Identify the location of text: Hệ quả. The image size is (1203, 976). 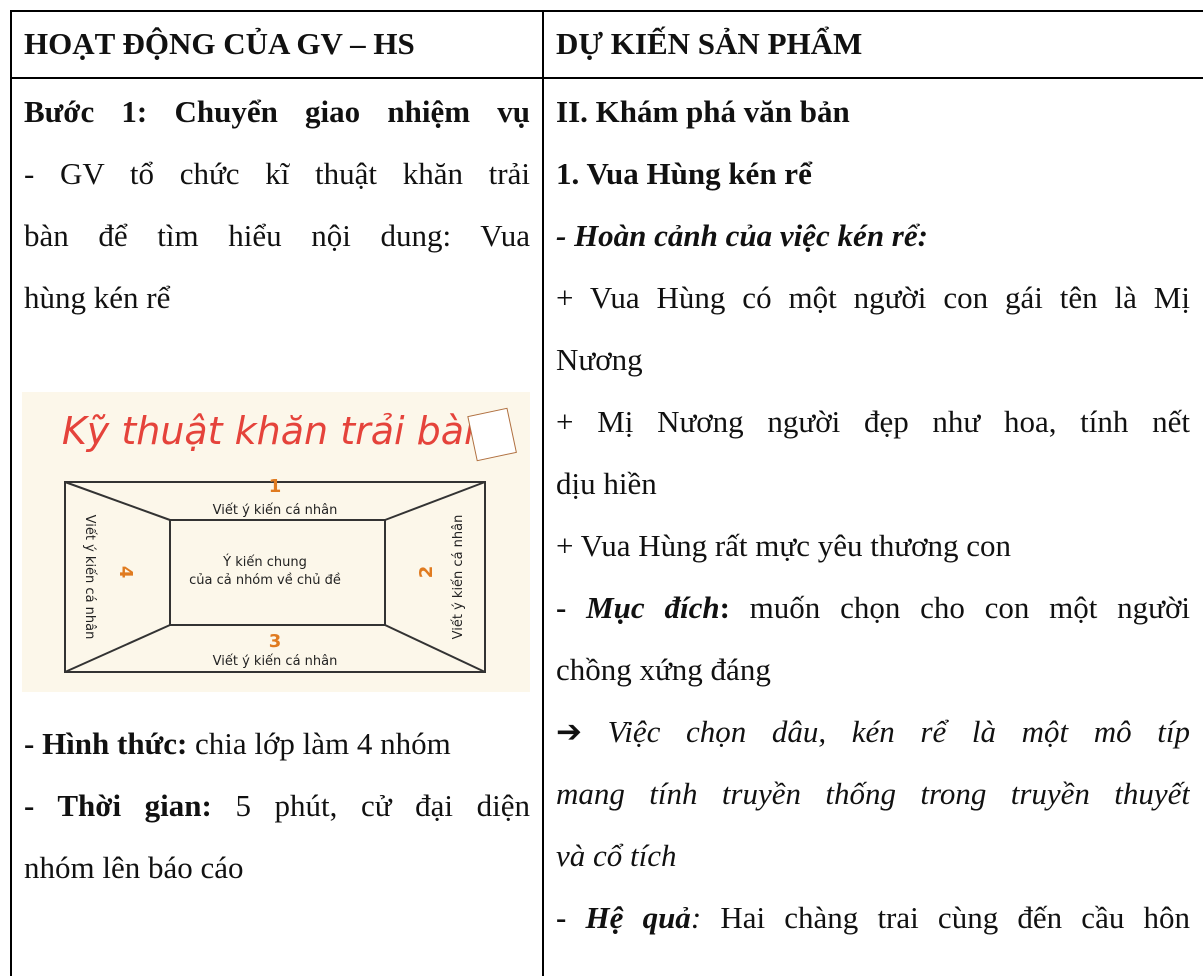
(638, 917).